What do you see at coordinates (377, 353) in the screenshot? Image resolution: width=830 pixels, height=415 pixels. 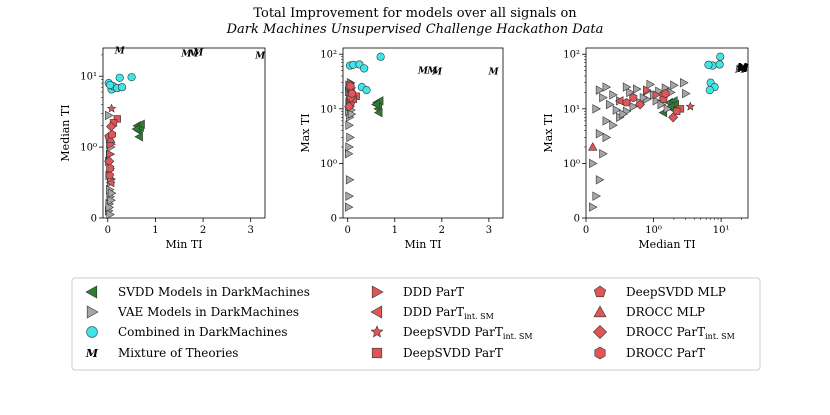 I see `legend-marker-square` at bounding box center [377, 353].